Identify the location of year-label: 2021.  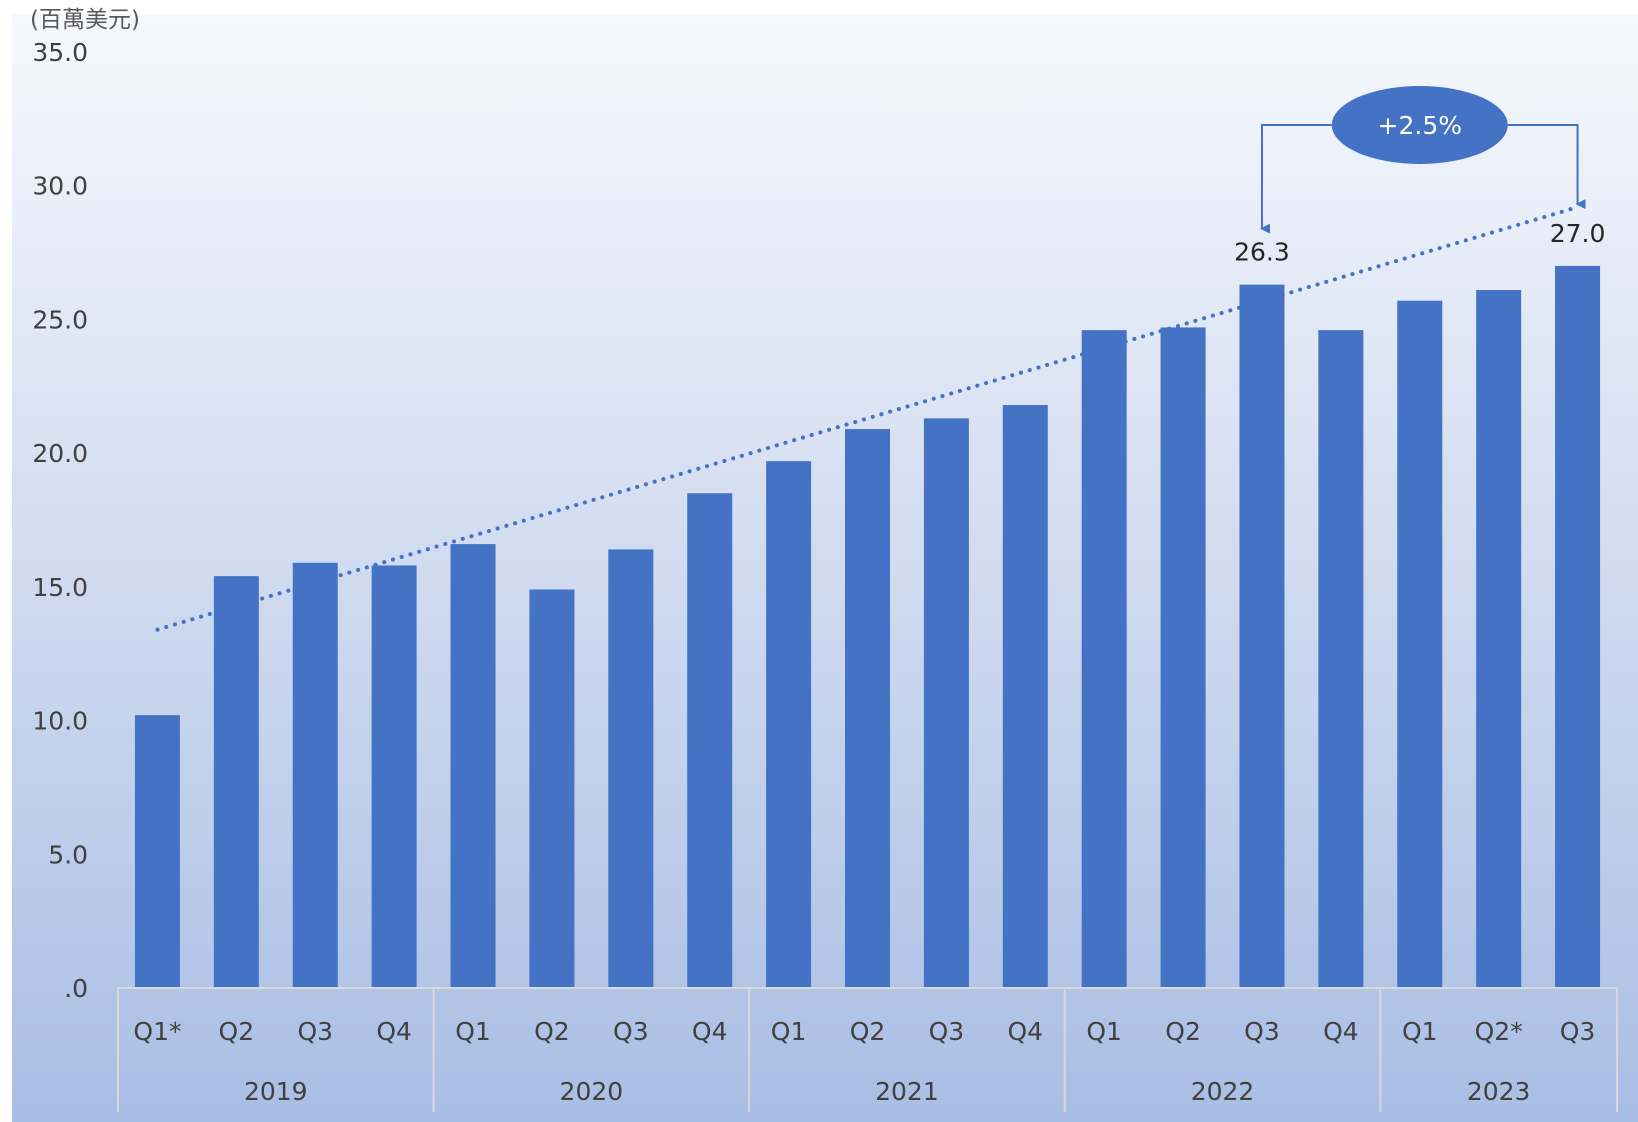
(907, 1091).